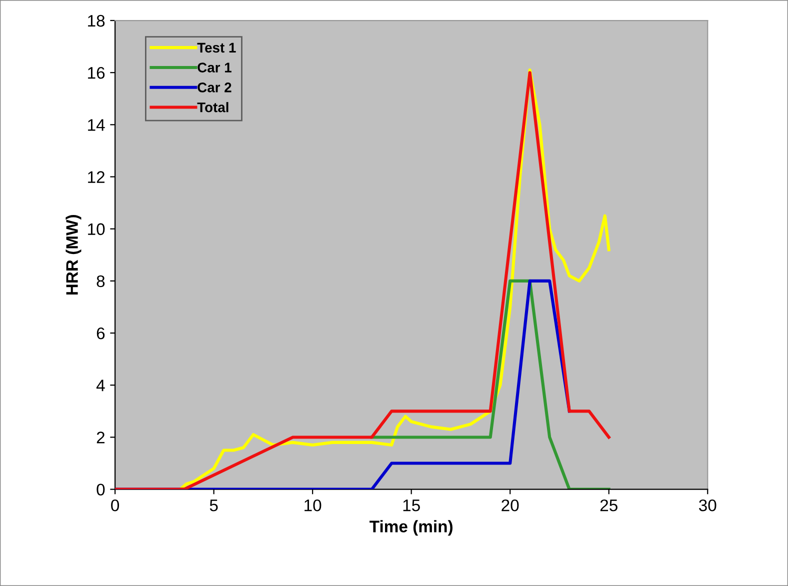  What do you see at coordinates (100, 438) in the screenshot?
I see `y-tick-label: 2` at bounding box center [100, 438].